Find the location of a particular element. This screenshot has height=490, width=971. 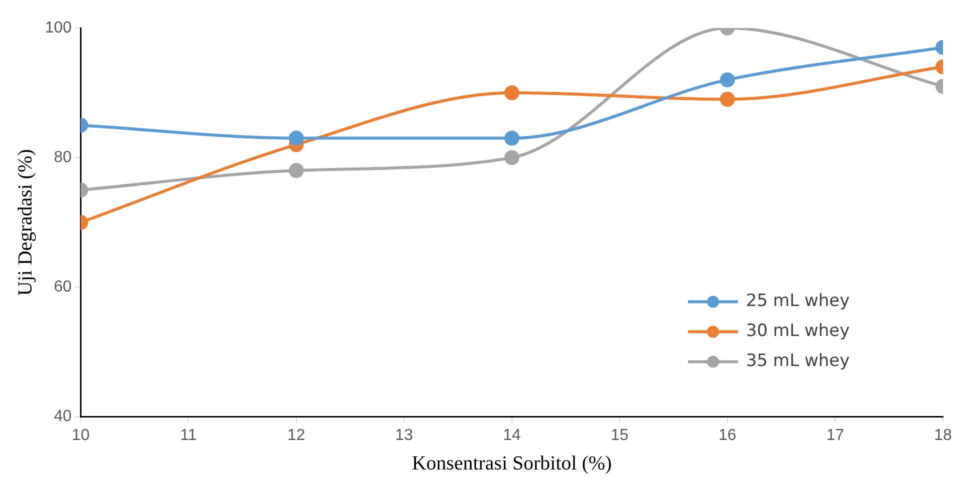

x-tick-label: 15 is located at coordinates (619, 435).